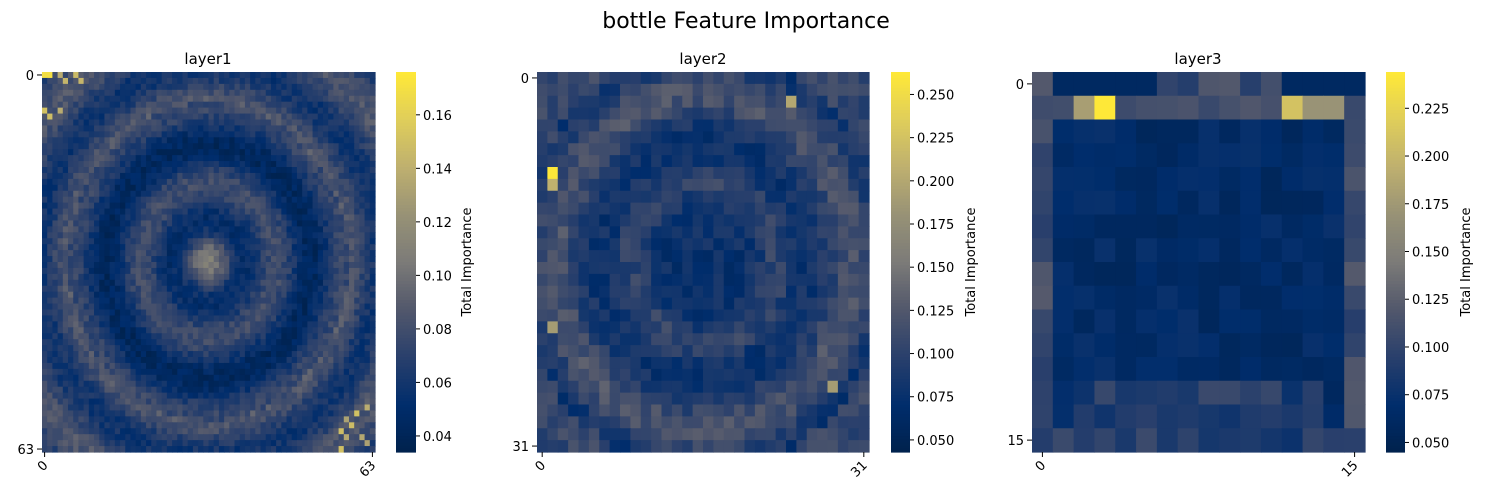  What do you see at coordinates (424, 262) in the screenshot?
I see `colorbar: 0.040.060.080.100.120.140.16` at bounding box center [424, 262].